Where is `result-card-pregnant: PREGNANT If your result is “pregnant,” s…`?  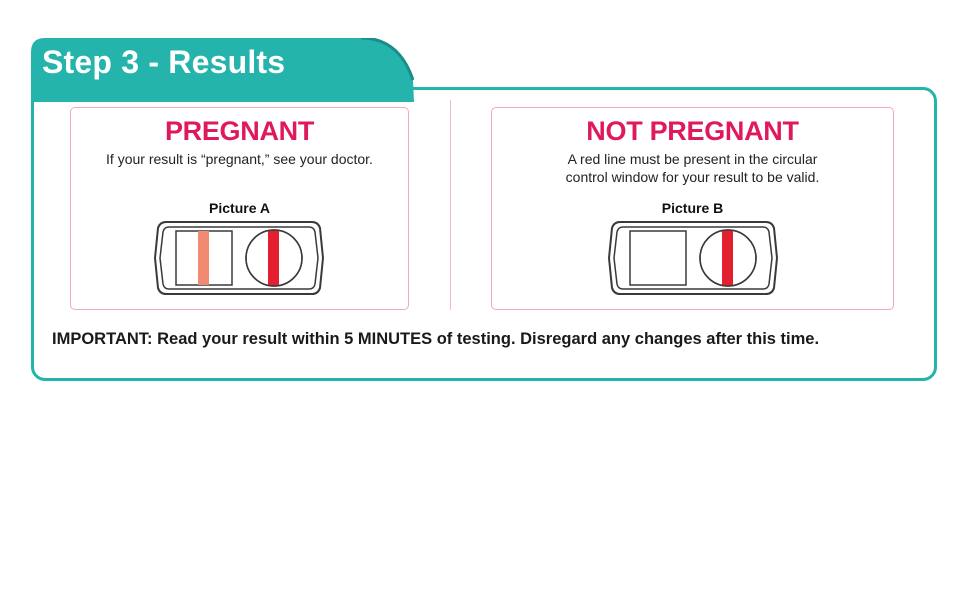
result-card-pregnant: PREGNANT If your result is “pregnant,” s… is located at coordinates (239, 208).